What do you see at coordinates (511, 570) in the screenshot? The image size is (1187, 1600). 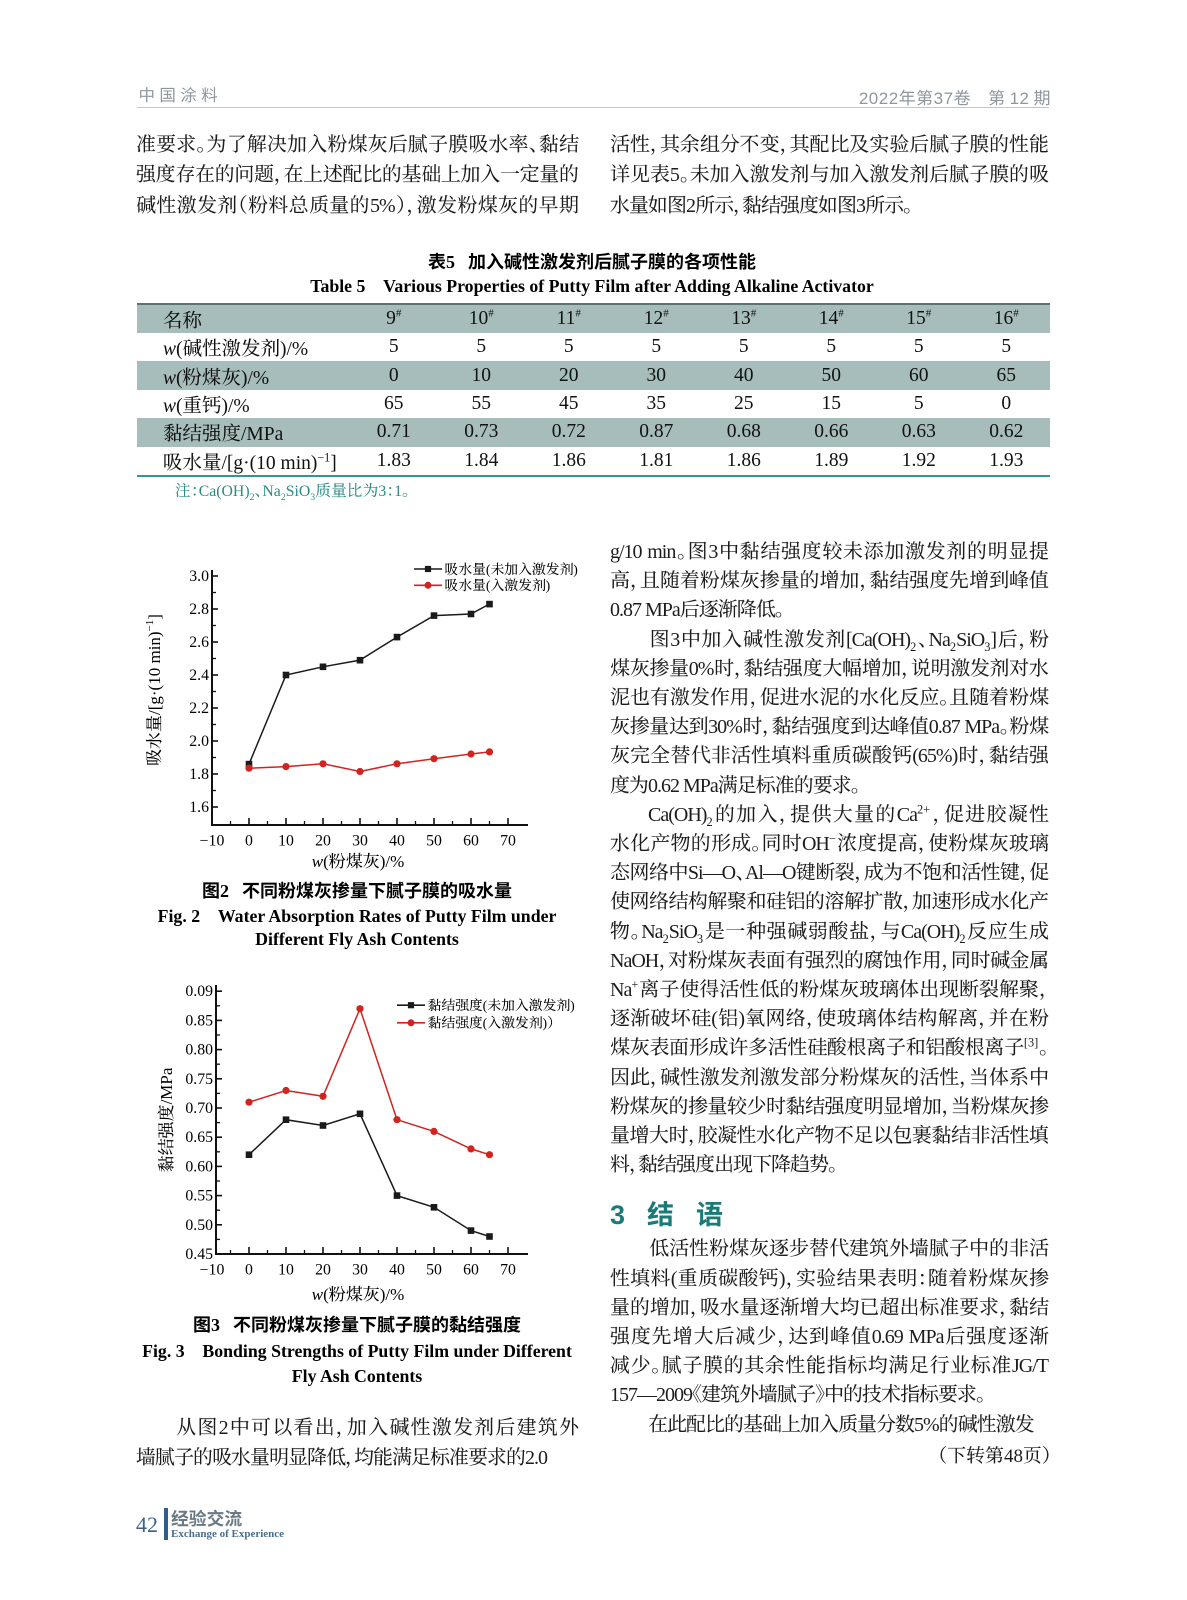 I see `svg-text: 吸水量(未加入激发剂)` at bounding box center [511, 570].